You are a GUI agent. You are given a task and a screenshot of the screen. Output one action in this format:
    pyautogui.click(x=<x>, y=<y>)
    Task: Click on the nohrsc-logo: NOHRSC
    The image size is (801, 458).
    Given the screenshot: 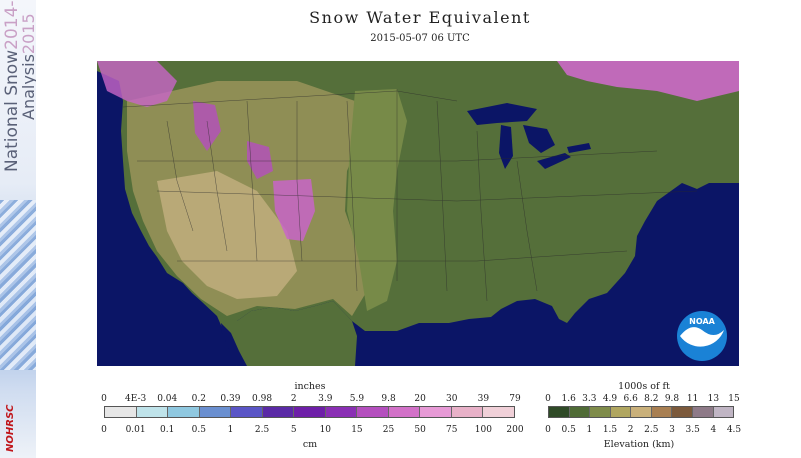 What is the action you would take?
    pyautogui.click(x=10, y=428)
    